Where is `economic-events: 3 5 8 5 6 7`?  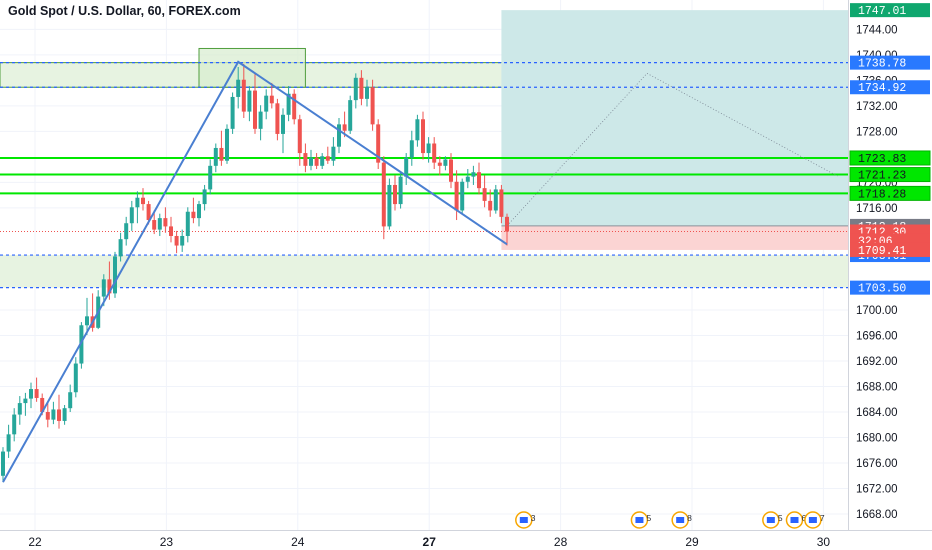
economic-events: 3 5 8 5 6 7 is located at coordinates (670, 520).